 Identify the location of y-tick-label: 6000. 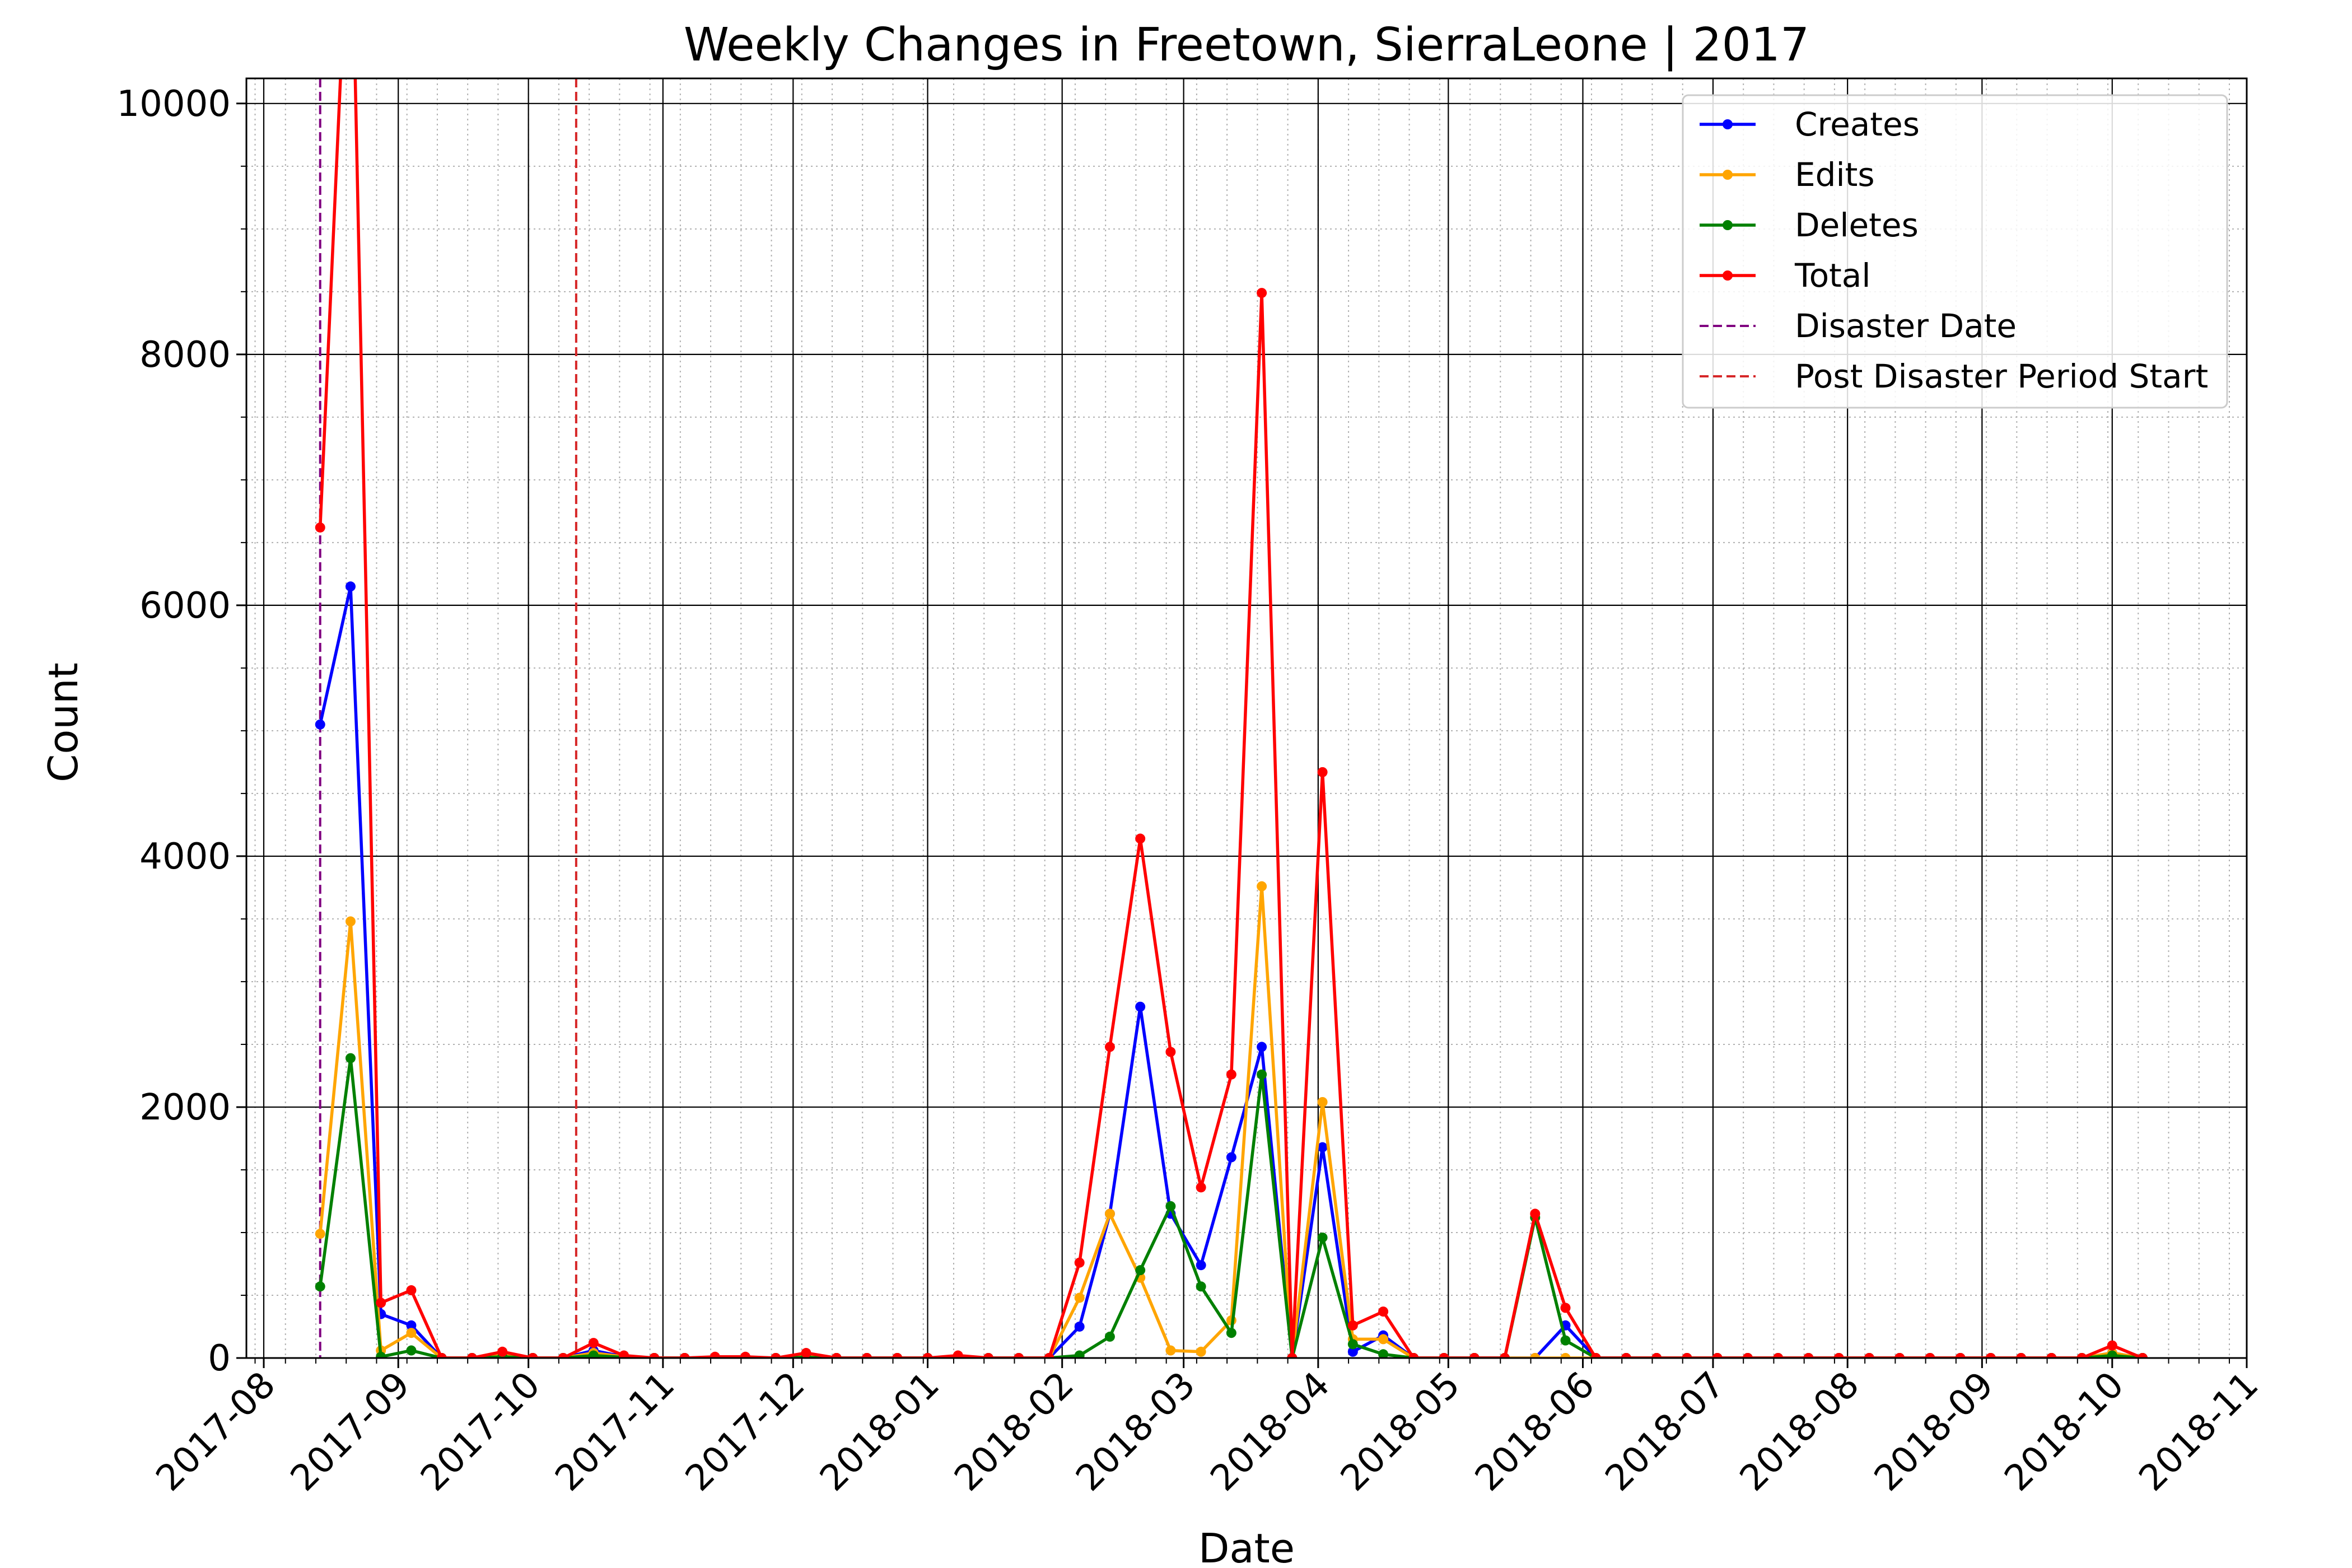
(185, 606).